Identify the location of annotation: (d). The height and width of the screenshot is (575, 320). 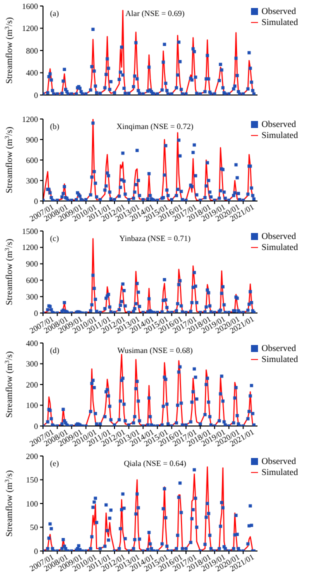
(55, 350).